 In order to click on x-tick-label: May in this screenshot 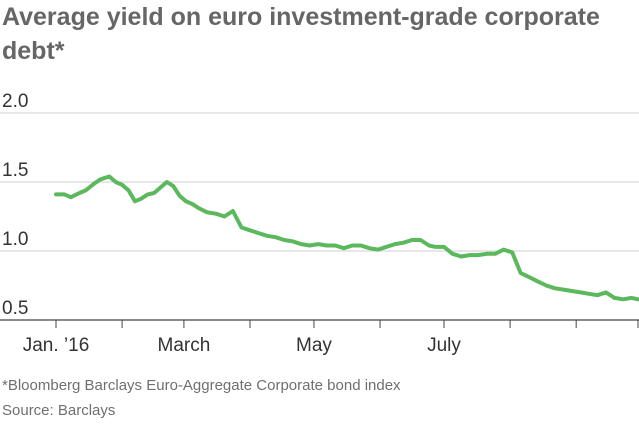, I will do `click(314, 345)`.